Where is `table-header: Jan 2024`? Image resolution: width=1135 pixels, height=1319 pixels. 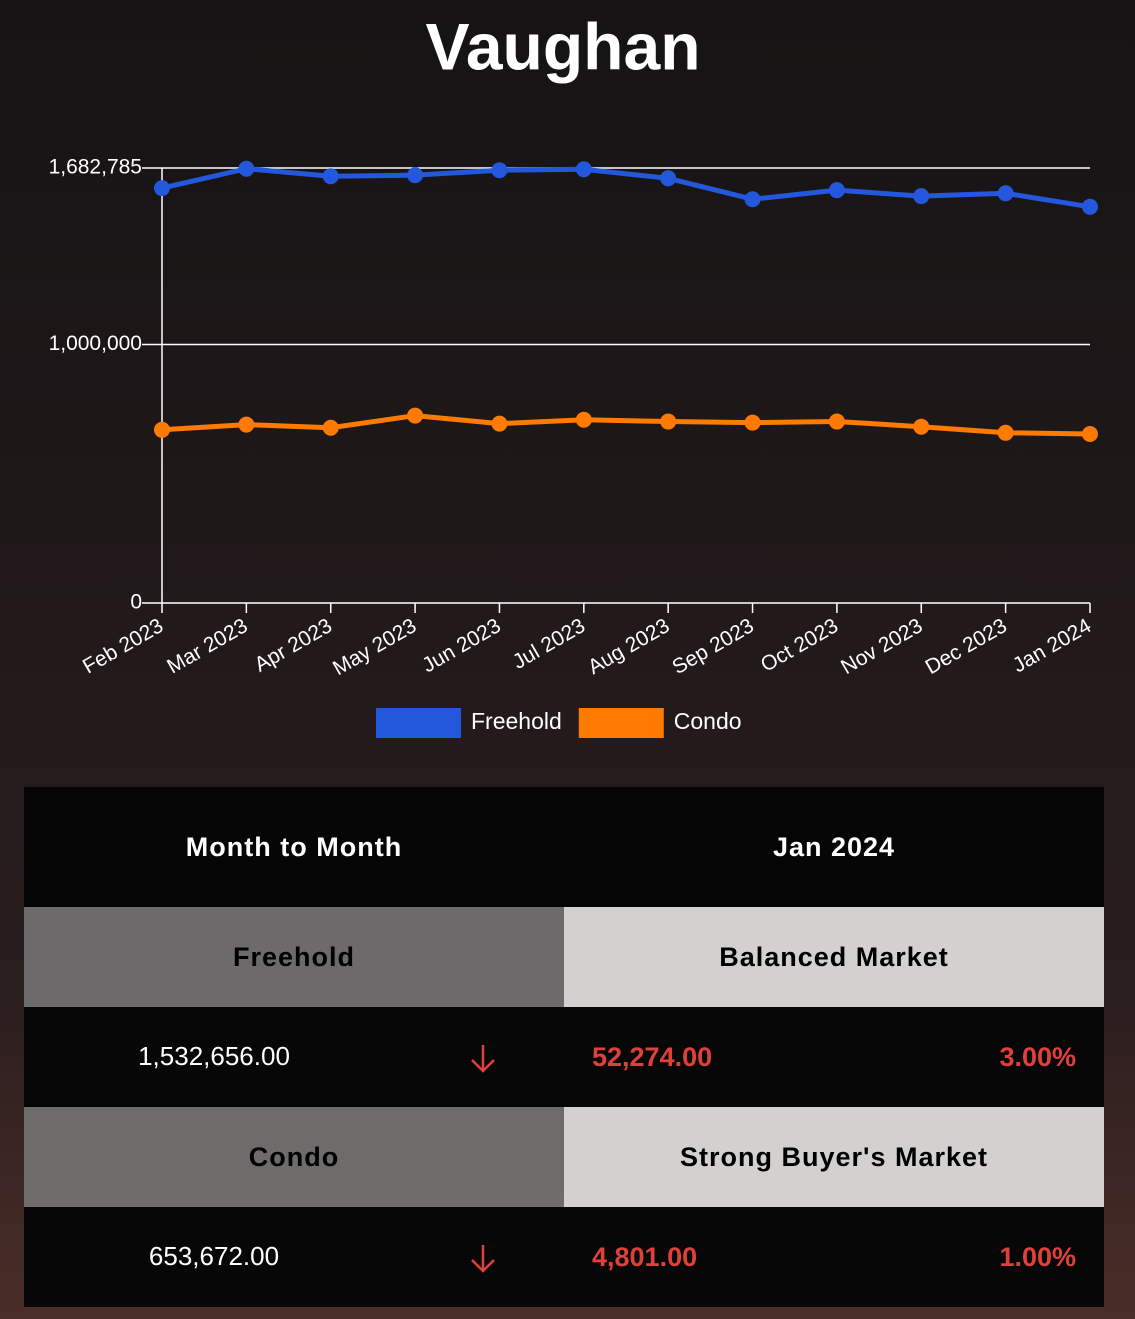 table-header: Jan 2024 is located at coordinates (834, 847).